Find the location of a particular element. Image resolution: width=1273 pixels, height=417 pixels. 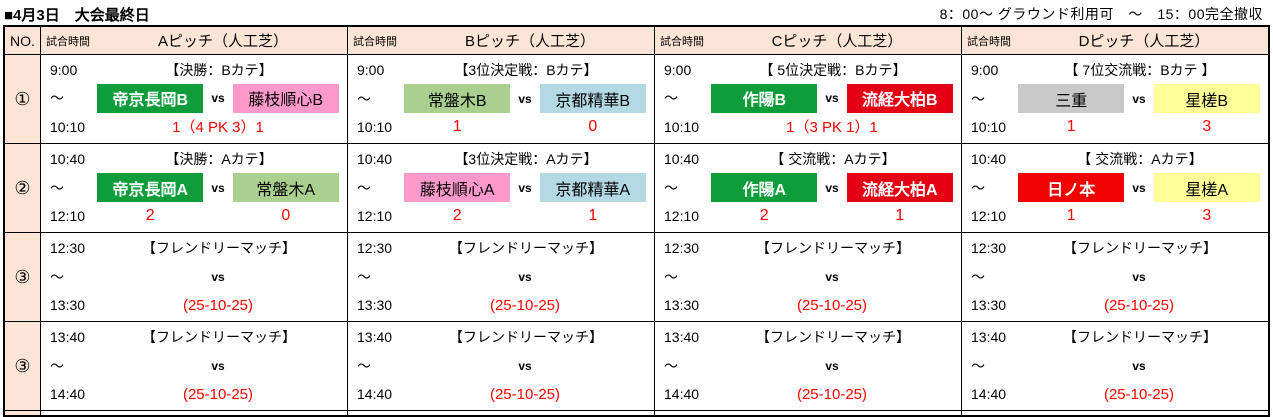

match-label: 【 交流戦：Aカテ】 is located at coordinates (833, 159).